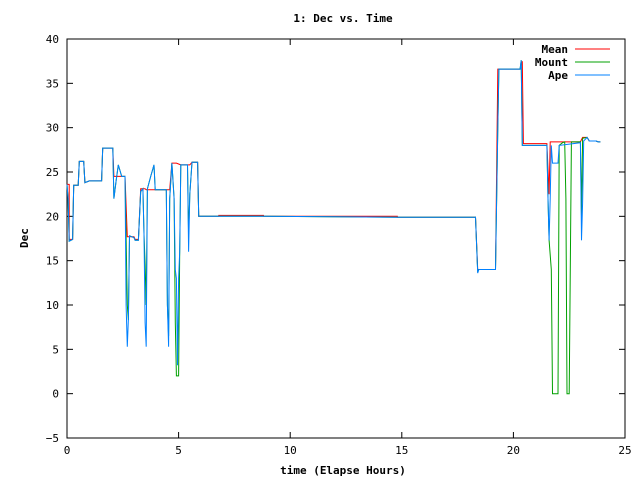 The width and height of the screenshot is (640, 480). Describe the element at coordinates (343, 470) in the screenshot. I see `x-axis-label: time (Elapse Hours)` at that location.